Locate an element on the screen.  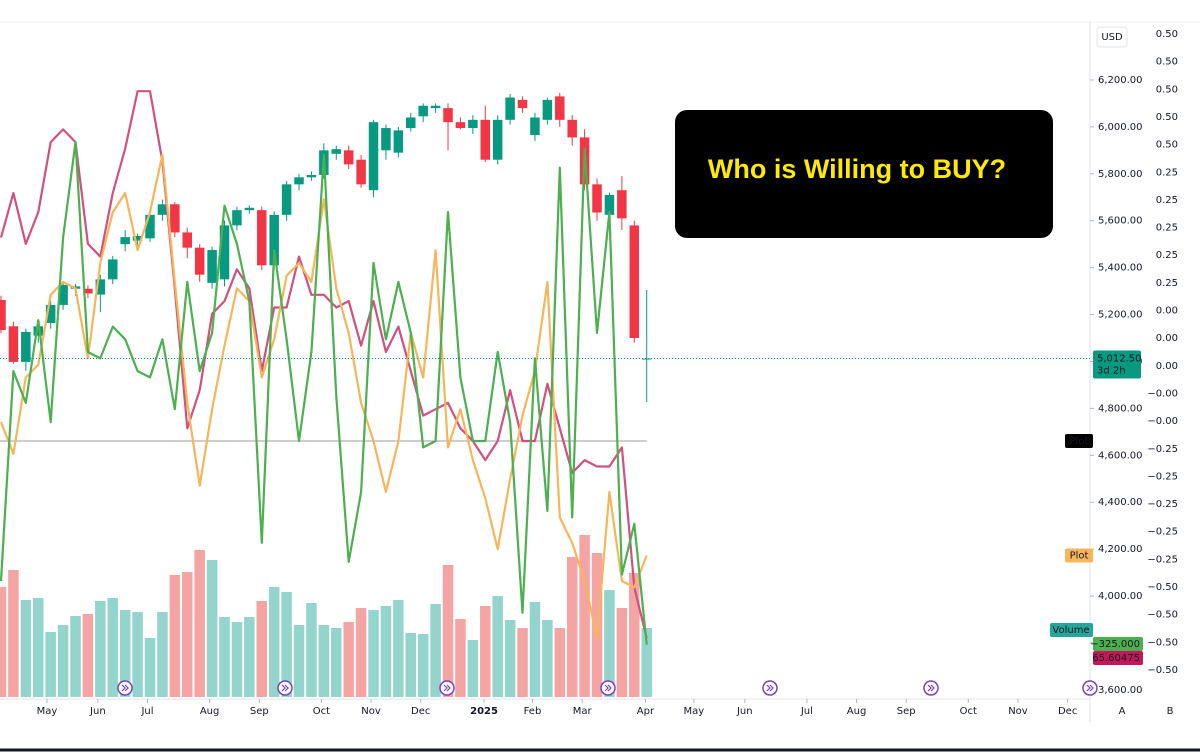
y2-tick-label: −0.00 is located at coordinates (1162, 421).